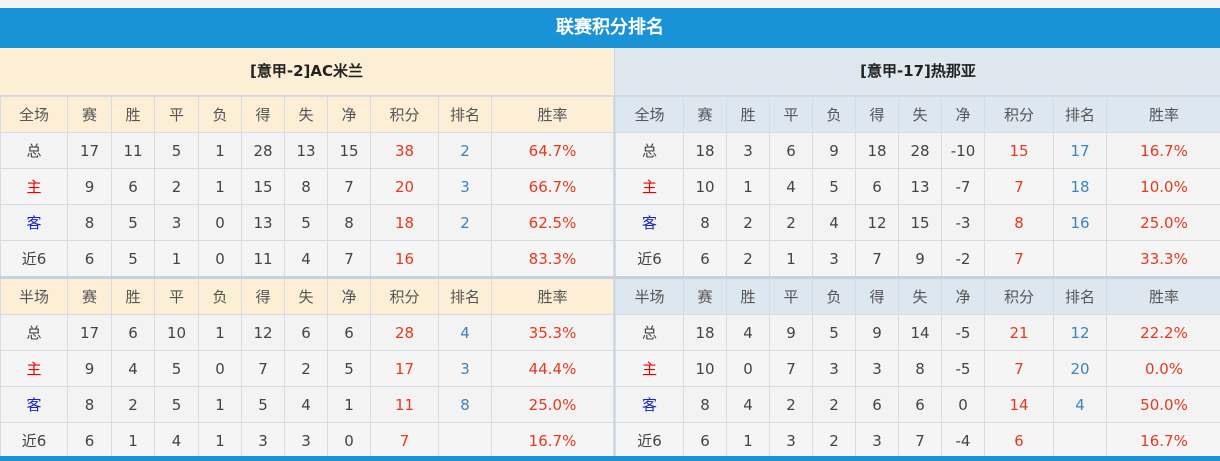 The height and width of the screenshot is (461, 1220). I want to click on cell-rank: 12, so click(1080, 332).